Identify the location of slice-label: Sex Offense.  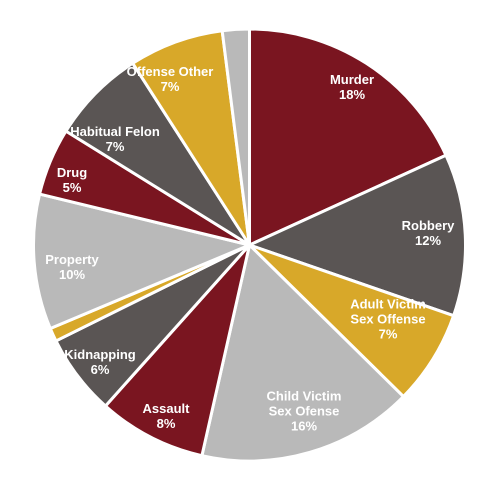
(387, 318).